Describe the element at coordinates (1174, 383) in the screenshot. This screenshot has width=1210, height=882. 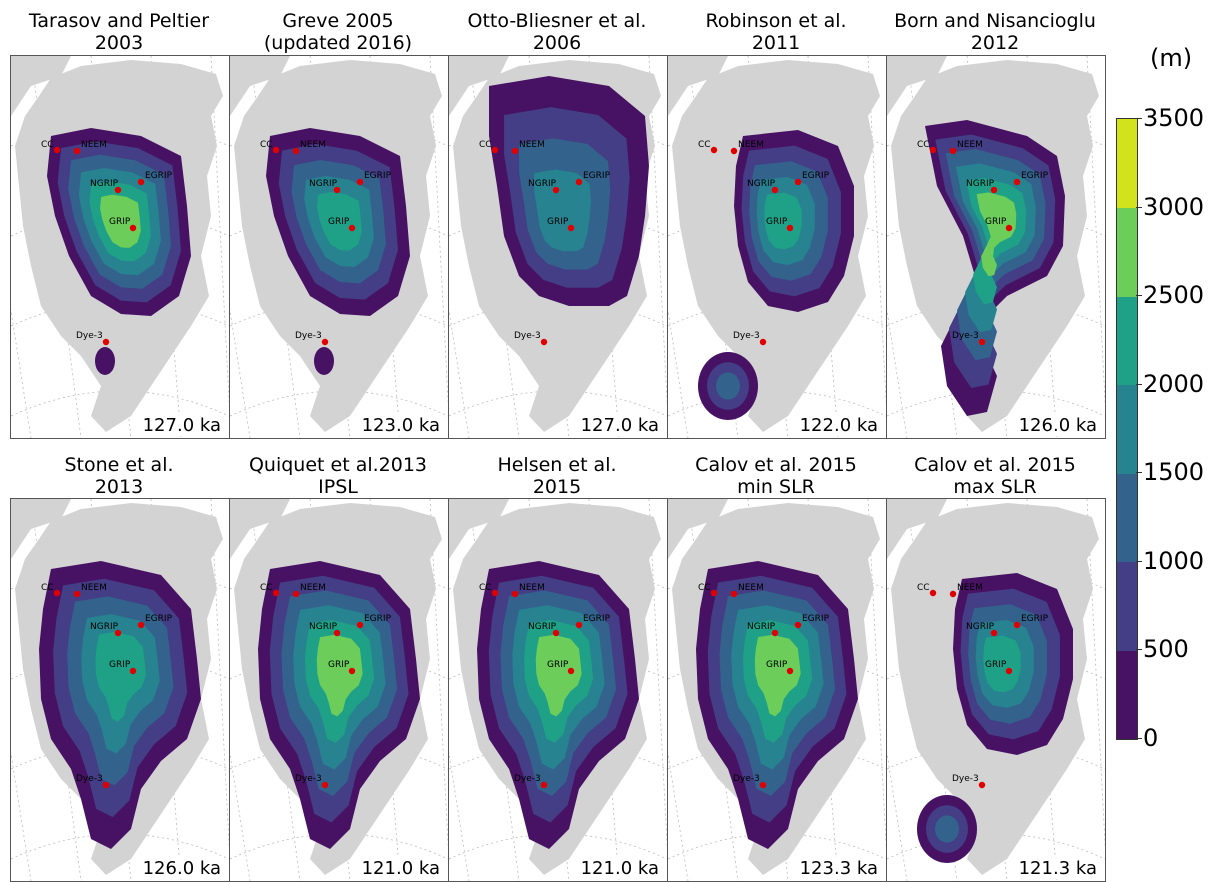
I see `colorbar-tick-label: 2000` at that location.